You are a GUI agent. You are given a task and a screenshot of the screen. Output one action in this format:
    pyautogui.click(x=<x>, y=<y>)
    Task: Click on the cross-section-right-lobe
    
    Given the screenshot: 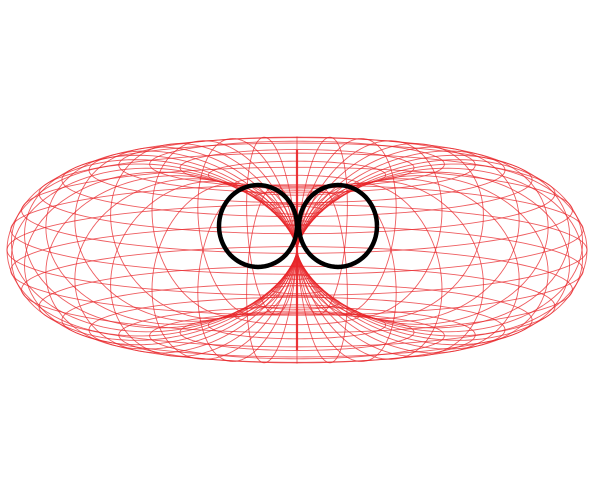 What is the action you would take?
    pyautogui.click(x=338, y=226)
    